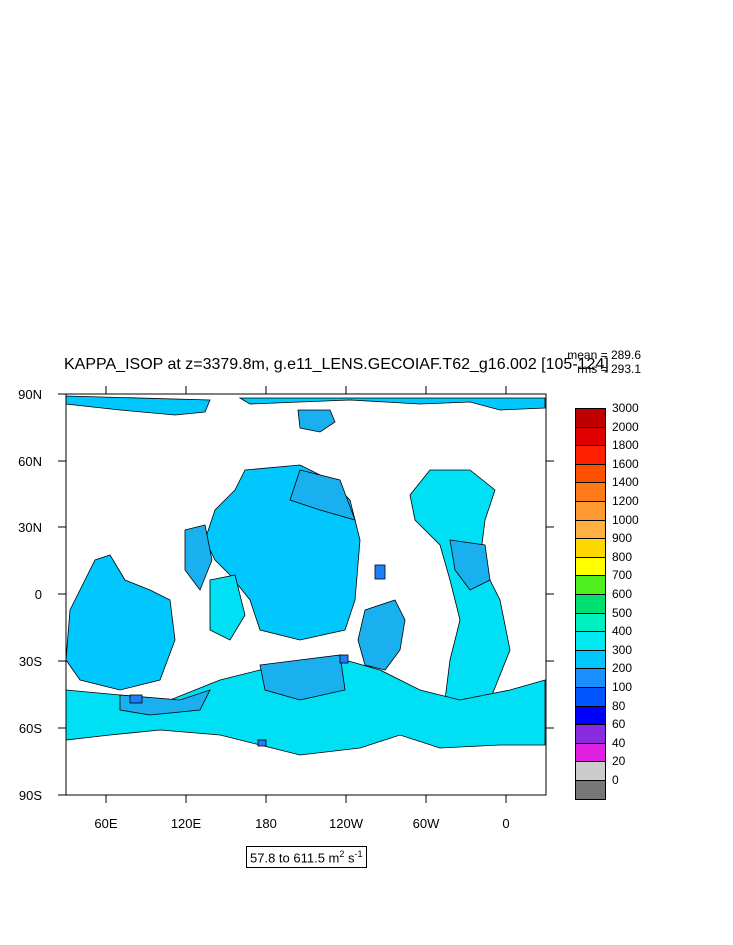 This screenshot has height=945, width=733. I want to click on colorbar-label: 100, so click(622, 687).